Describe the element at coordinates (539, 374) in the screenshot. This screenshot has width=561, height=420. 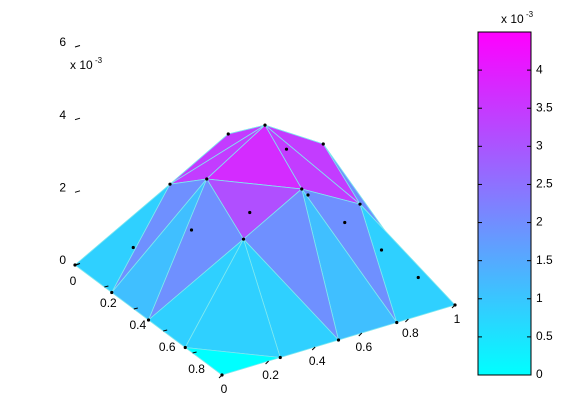
I see `colorbar-tick-label: 0` at that location.